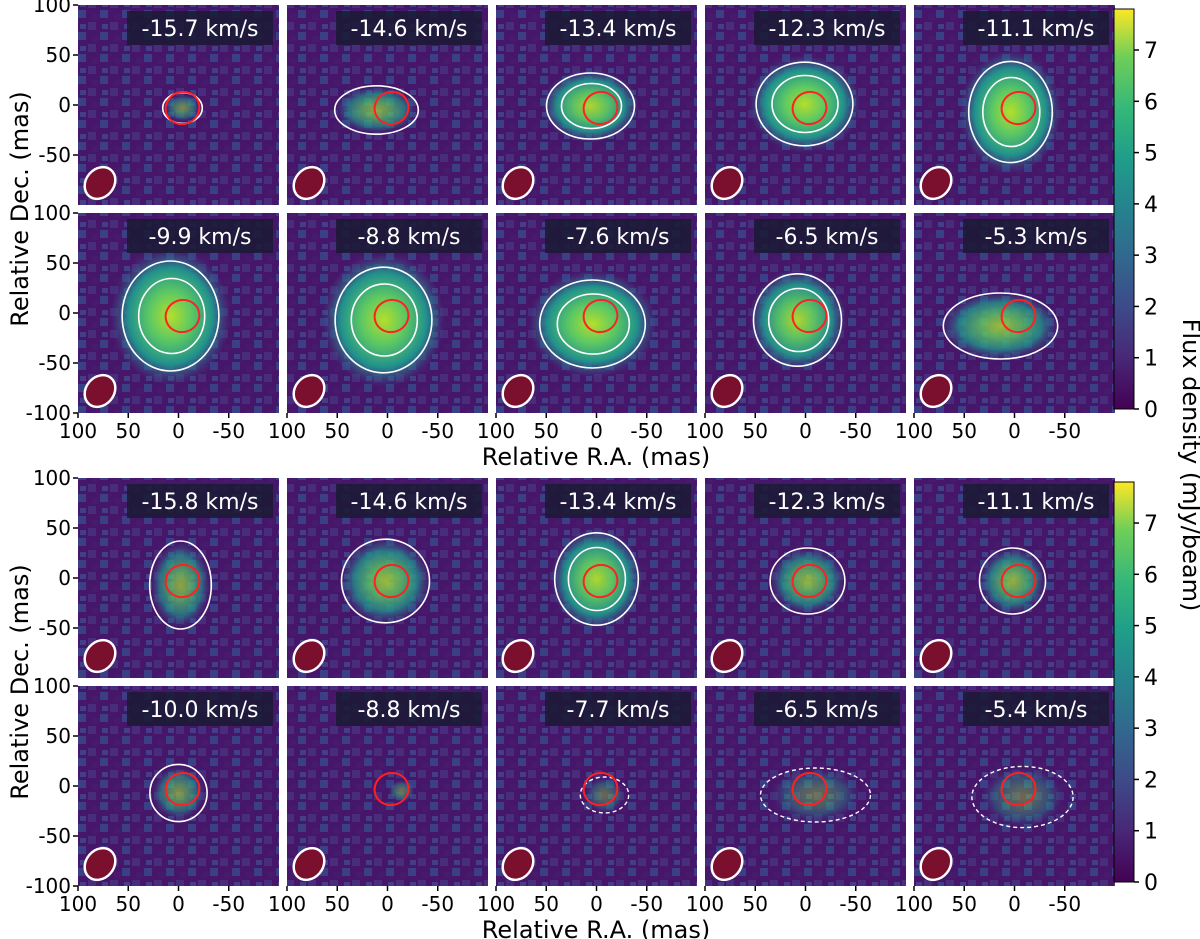  What do you see at coordinates (52, 478) in the screenshot?
I see `y-tick-label: 100` at bounding box center [52, 478].